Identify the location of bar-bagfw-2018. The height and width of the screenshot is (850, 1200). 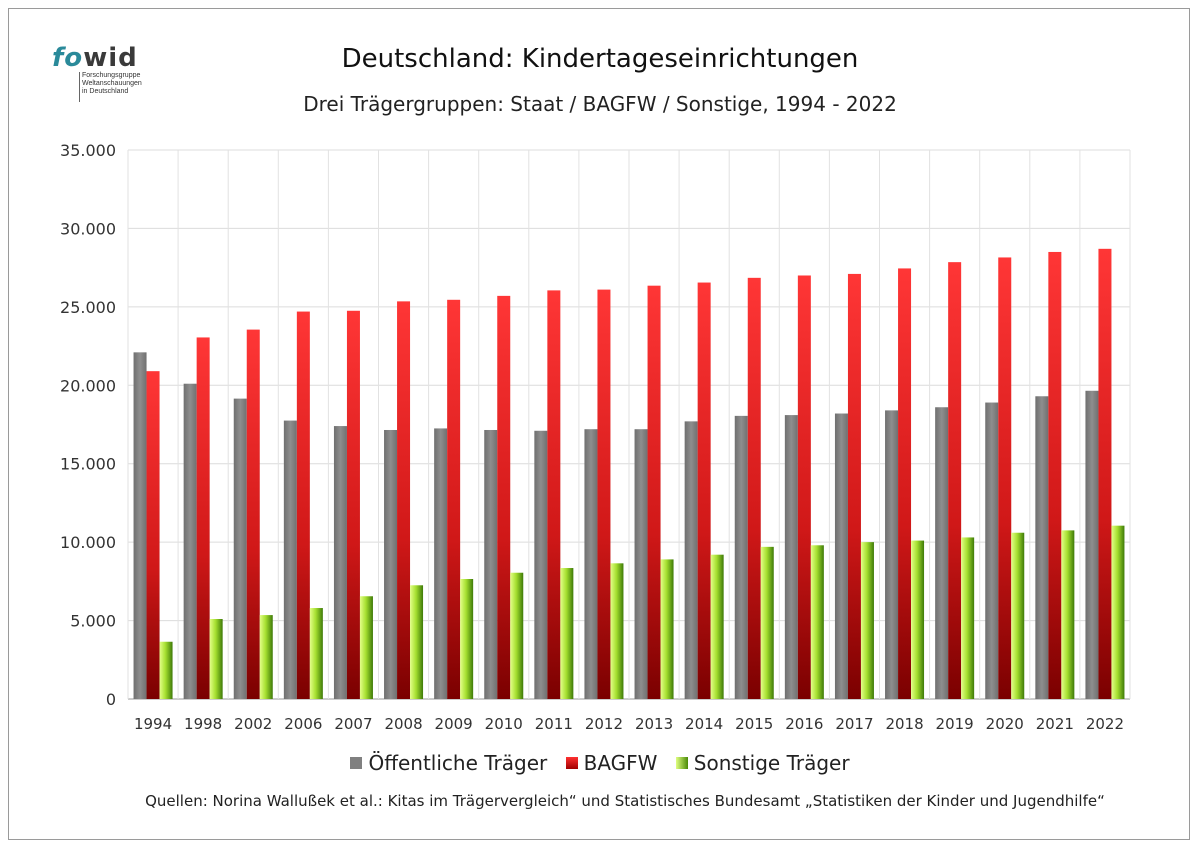
(905, 483).